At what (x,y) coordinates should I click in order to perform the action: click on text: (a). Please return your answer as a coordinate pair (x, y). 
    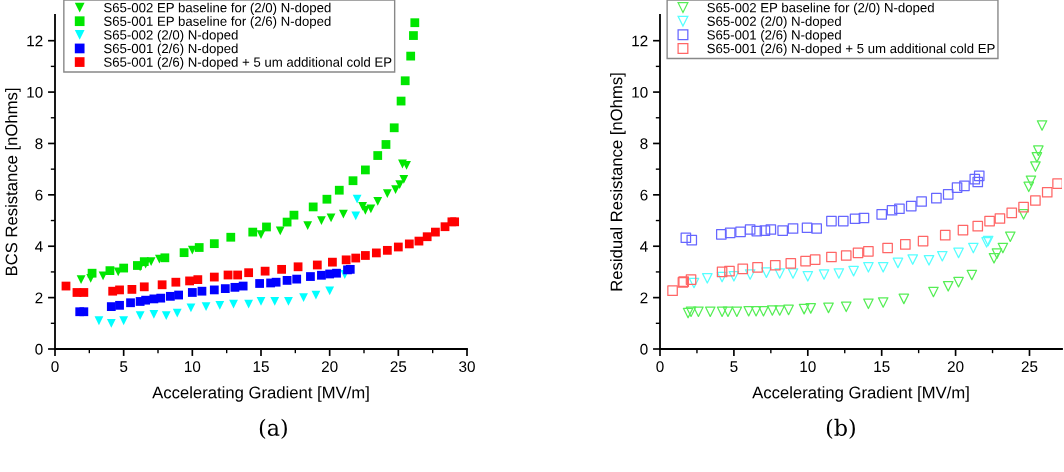
    Looking at the image, I should click on (273, 429).